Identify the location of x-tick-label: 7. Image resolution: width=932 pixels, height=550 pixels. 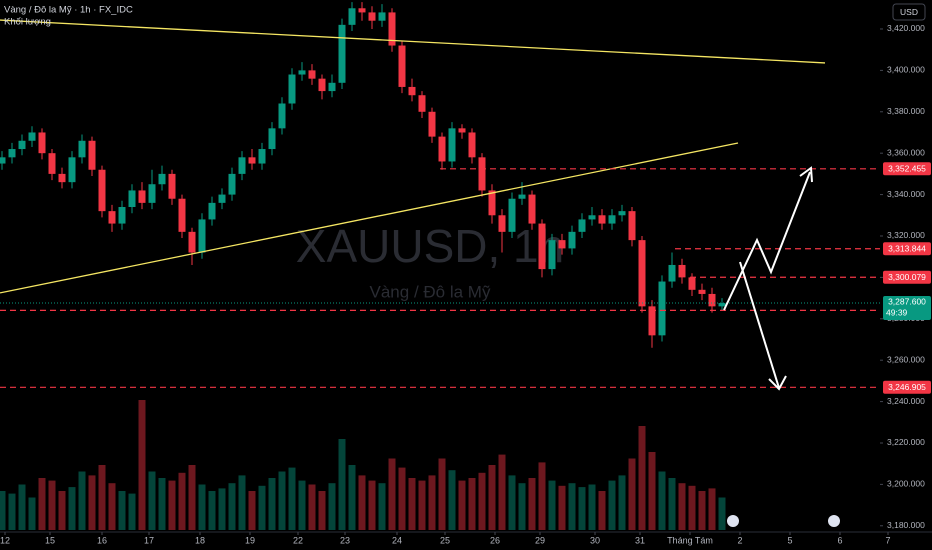
(887, 540).